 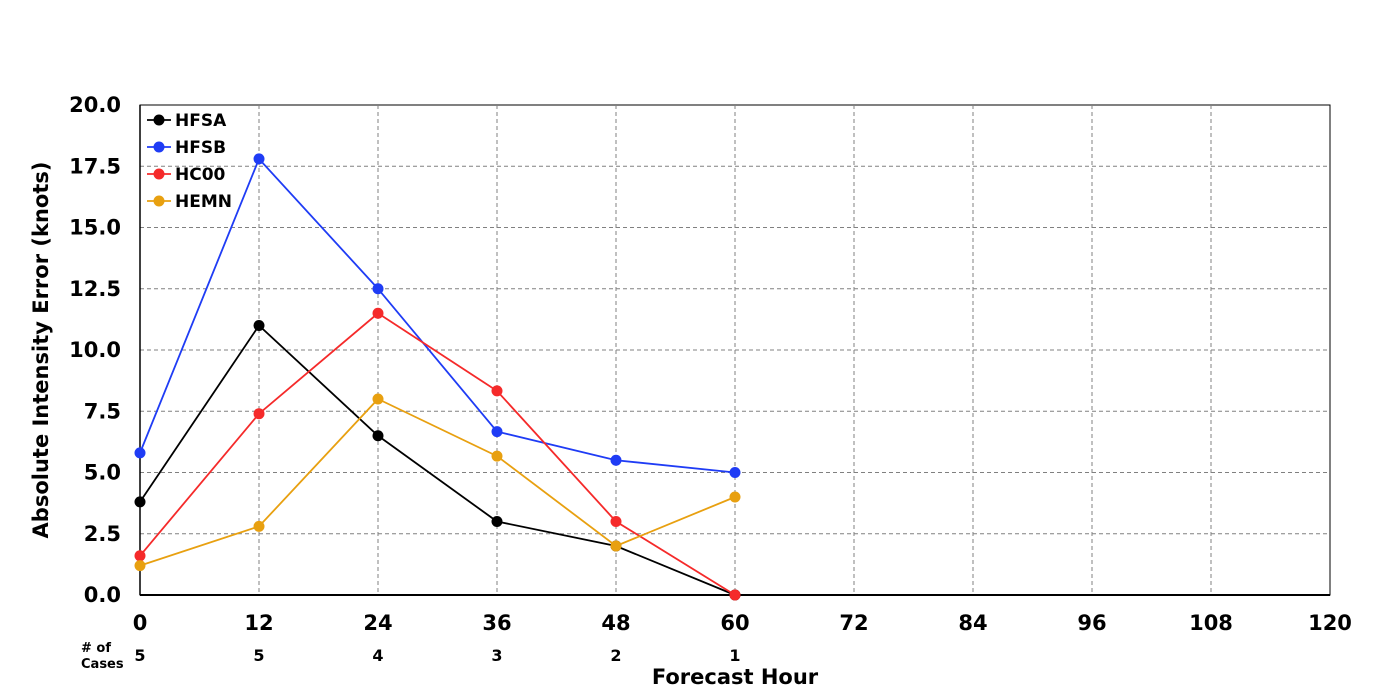 What do you see at coordinates (95, 228) in the screenshot?
I see `y-tick-label: 15.0` at bounding box center [95, 228].